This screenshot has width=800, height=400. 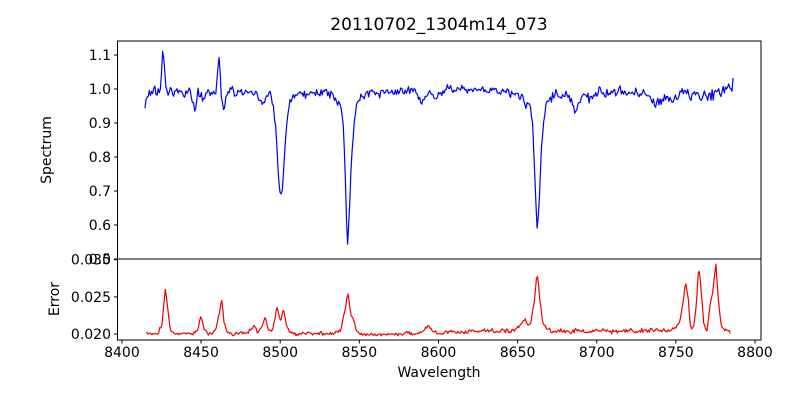 I want to click on x-axis-ticks: 8400 8450 8500 8550 8600 8650 8700 8750 8800, so click(x=438, y=350).